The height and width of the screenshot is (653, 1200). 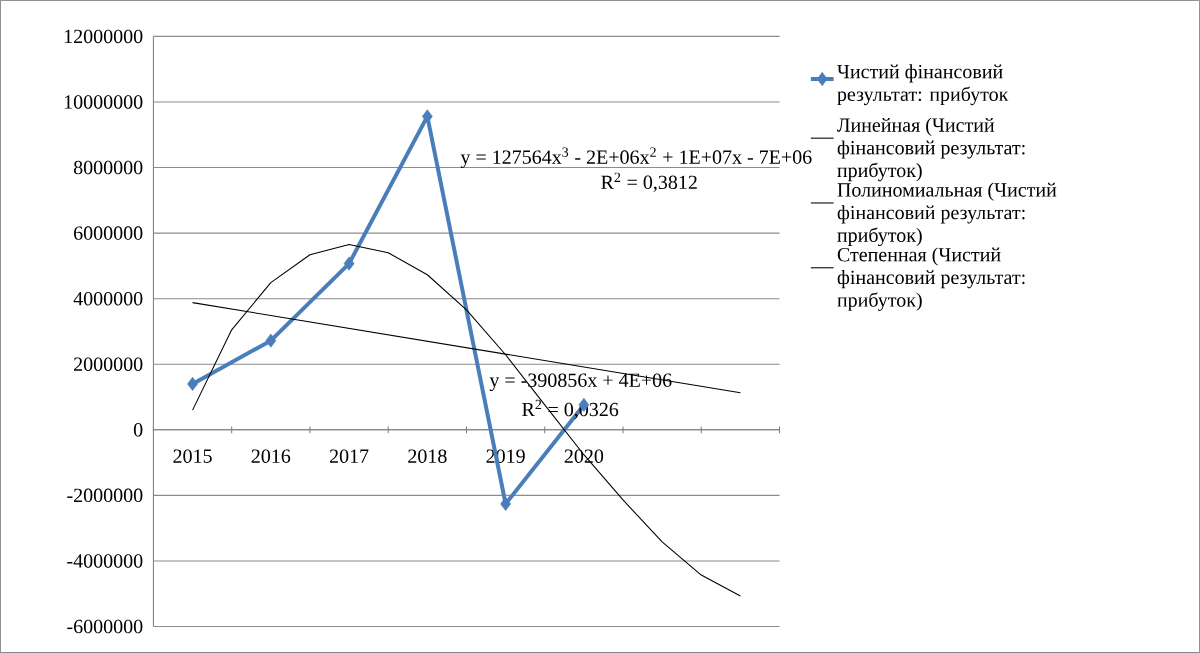 What do you see at coordinates (108, 167) in the screenshot?
I see `y-tick-label: 8000000` at bounding box center [108, 167].